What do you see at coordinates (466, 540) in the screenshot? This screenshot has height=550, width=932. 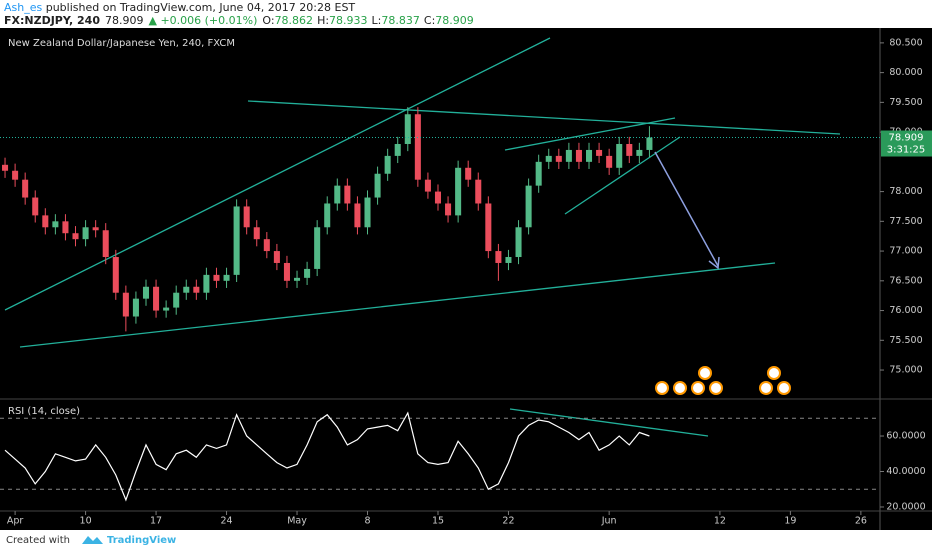 I see `footer-background` at bounding box center [466, 540].